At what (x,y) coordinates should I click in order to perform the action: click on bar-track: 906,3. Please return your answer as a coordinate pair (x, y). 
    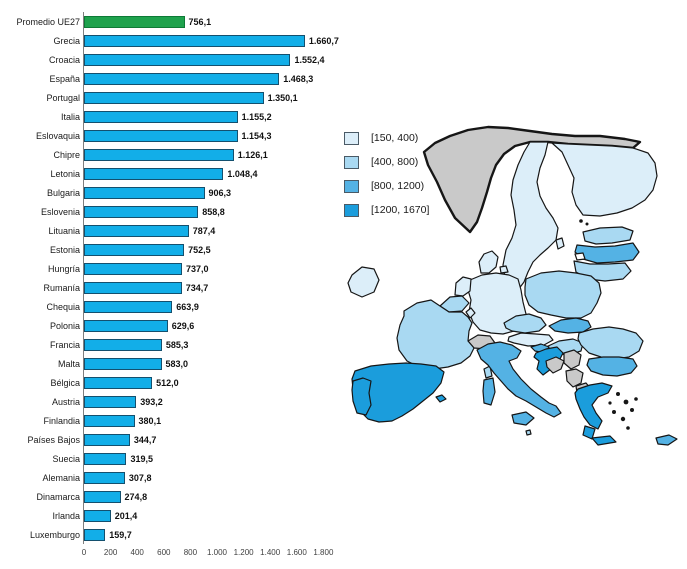
    Looking at the image, I should click on (221, 192).